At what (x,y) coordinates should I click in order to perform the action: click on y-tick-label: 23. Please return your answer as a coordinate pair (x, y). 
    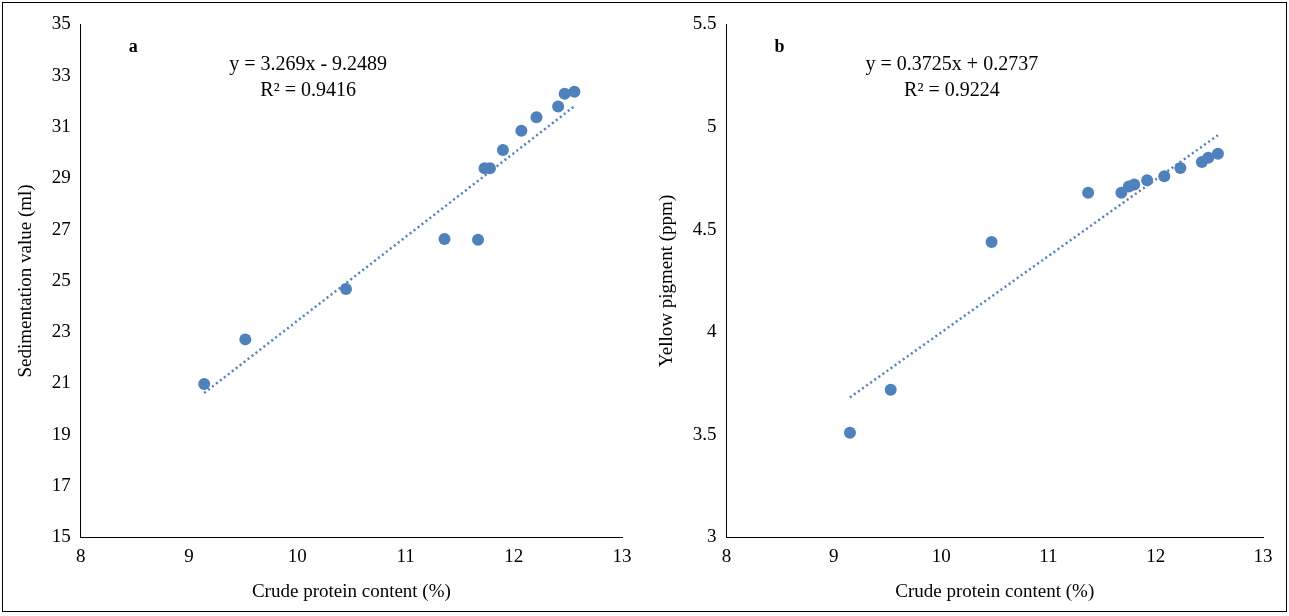
    Looking at the image, I should click on (61, 331).